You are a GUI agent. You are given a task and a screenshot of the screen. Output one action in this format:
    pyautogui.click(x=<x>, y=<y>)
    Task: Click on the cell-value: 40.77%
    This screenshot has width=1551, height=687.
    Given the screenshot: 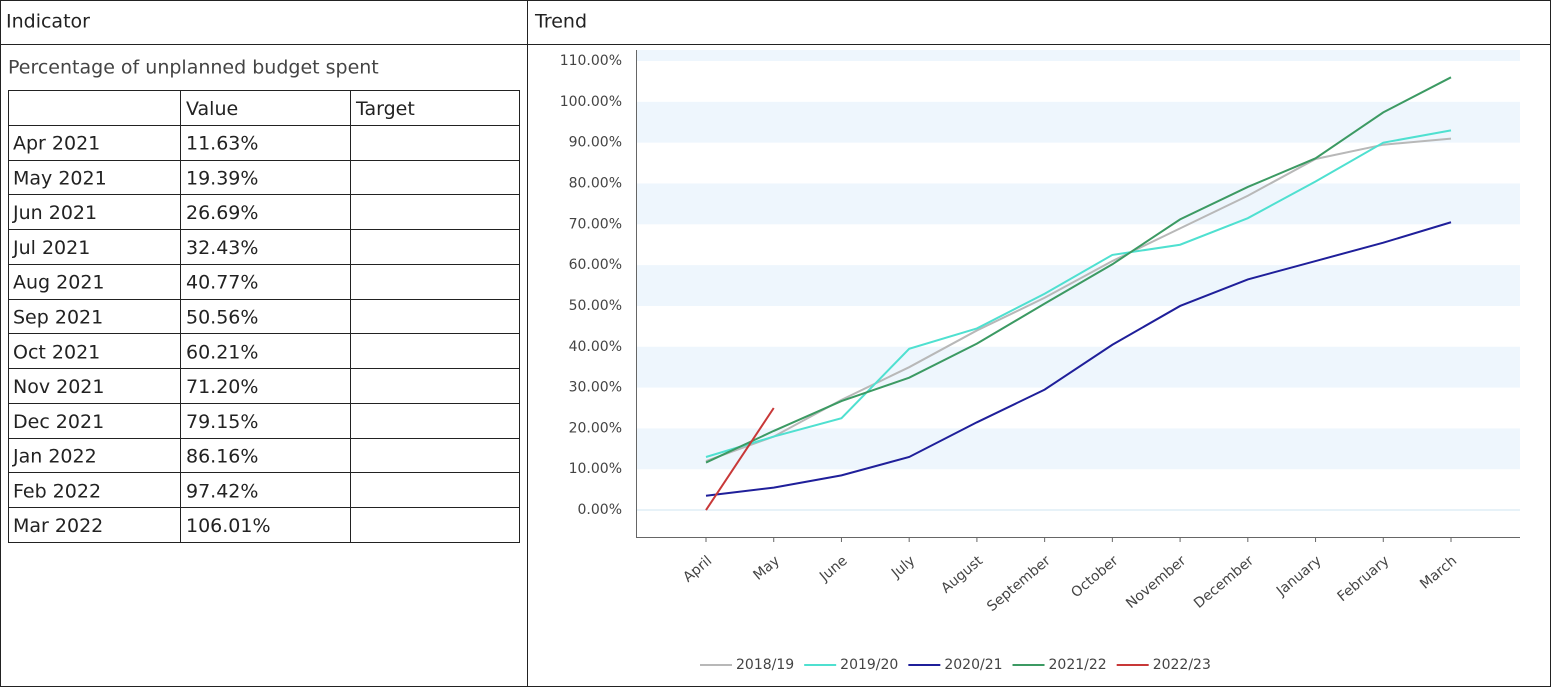 What is the action you would take?
    pyautogui.click(x=222, y=283)
    